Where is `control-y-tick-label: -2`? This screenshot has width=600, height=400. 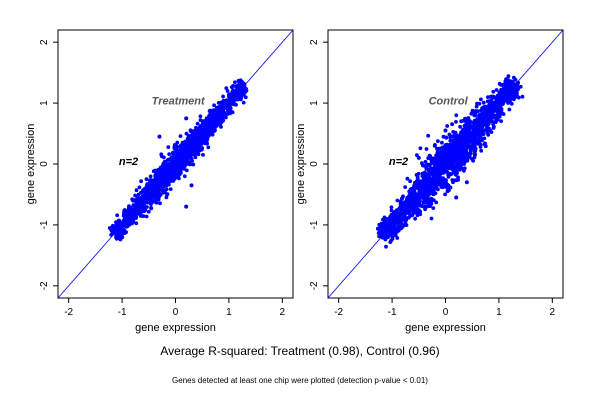 control-y-tick-label: -2 is located at coordinates (314, 285).